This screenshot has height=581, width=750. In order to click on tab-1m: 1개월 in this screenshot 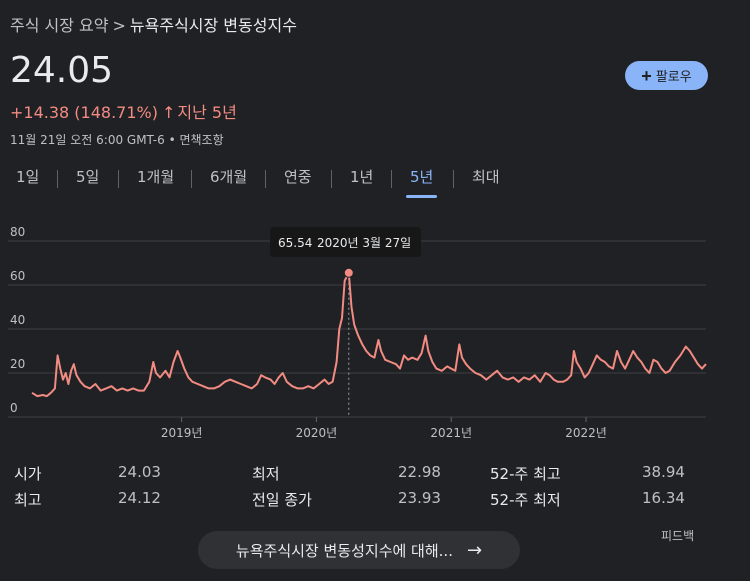, I will do `click(156, 177)`.